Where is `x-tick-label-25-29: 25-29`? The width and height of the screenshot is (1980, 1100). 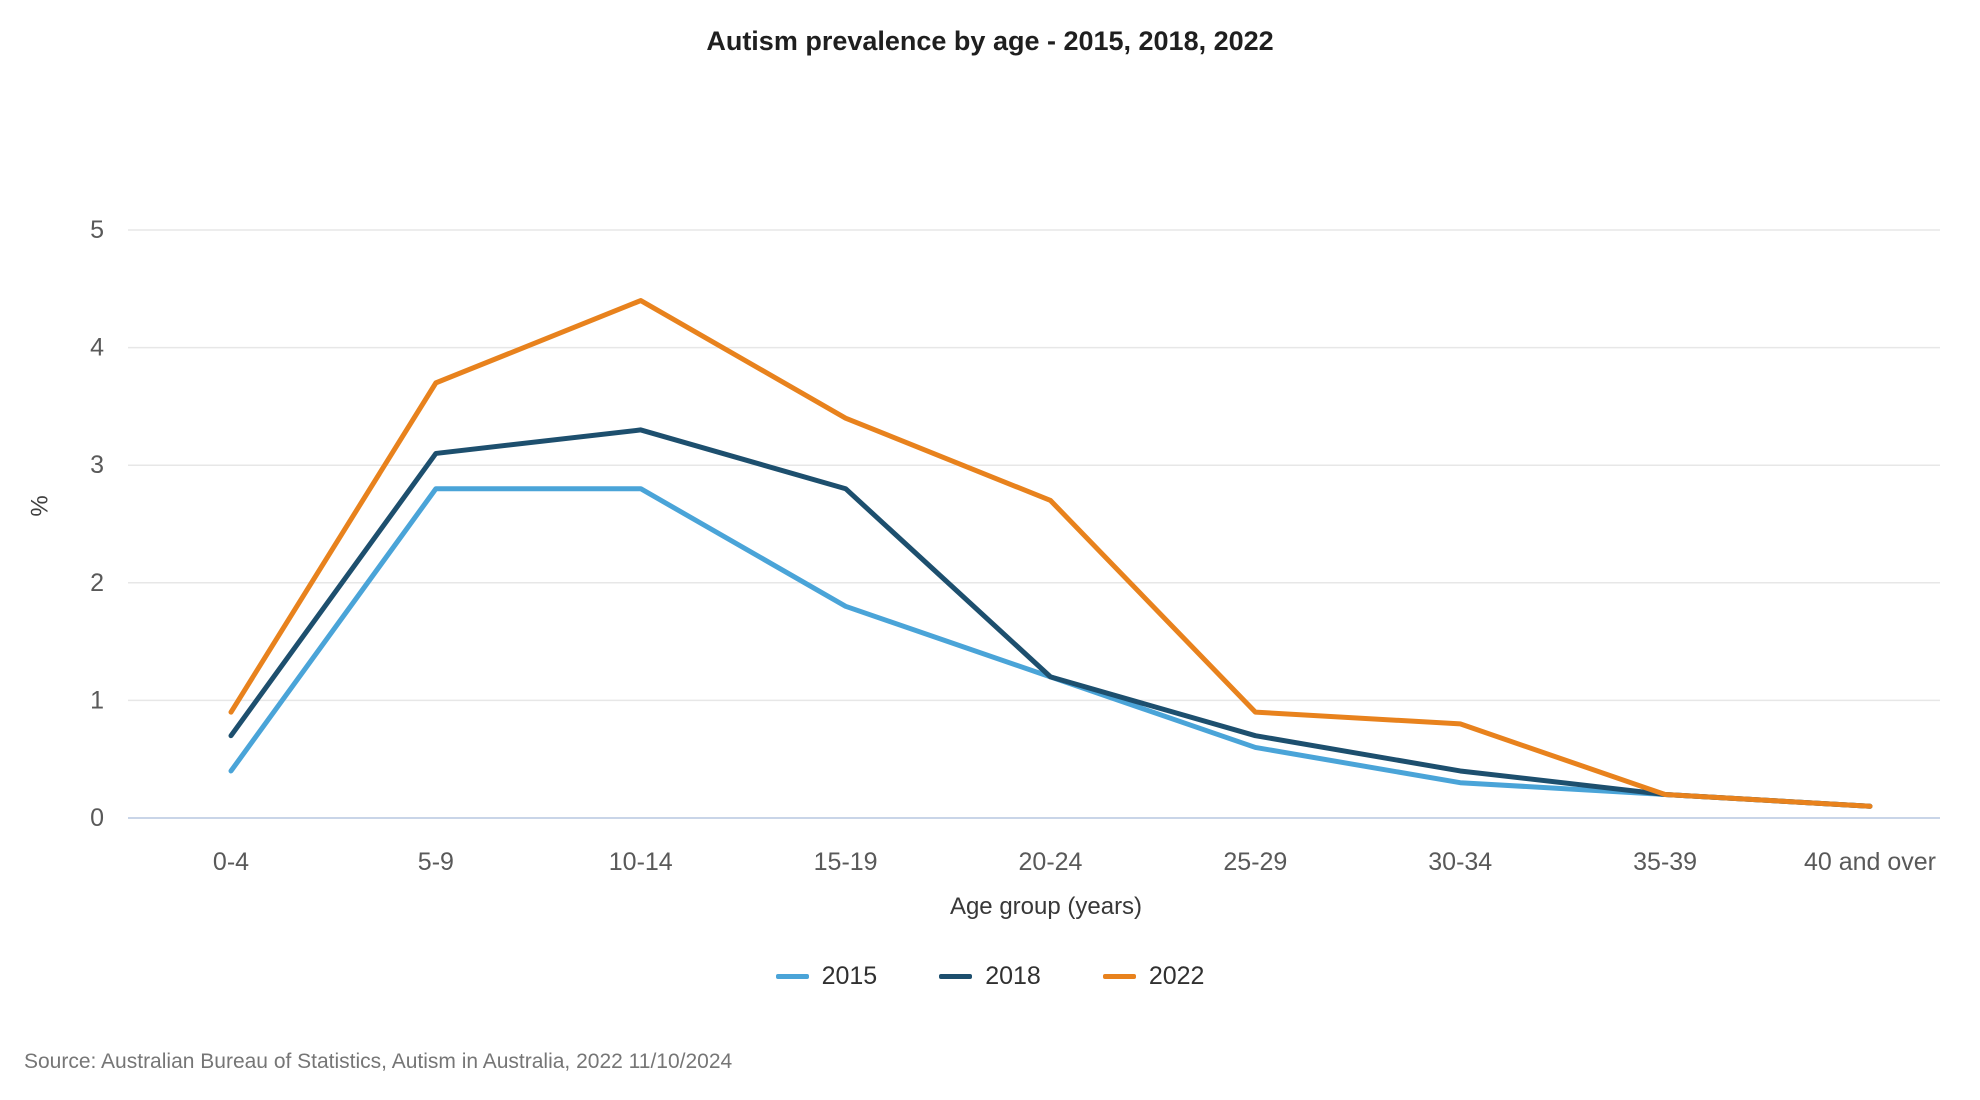 x-tick-label-25-29: 25-29 is located at coordinates (1255, 862).